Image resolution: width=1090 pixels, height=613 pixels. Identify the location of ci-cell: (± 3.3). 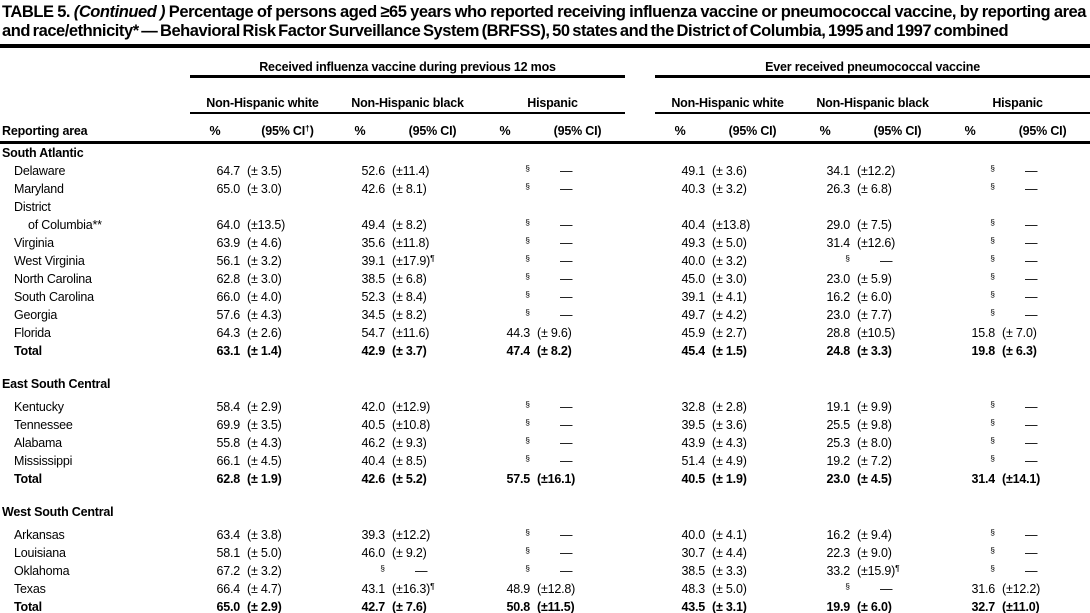
(874, 351).